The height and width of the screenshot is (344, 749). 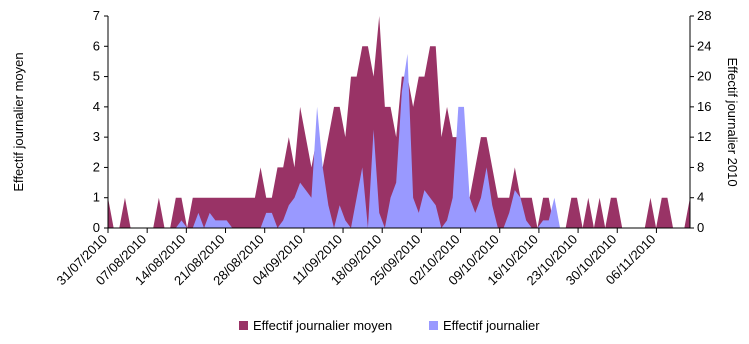 I want to click on right-y-tick-label: 28, so click(x=704, y=15).